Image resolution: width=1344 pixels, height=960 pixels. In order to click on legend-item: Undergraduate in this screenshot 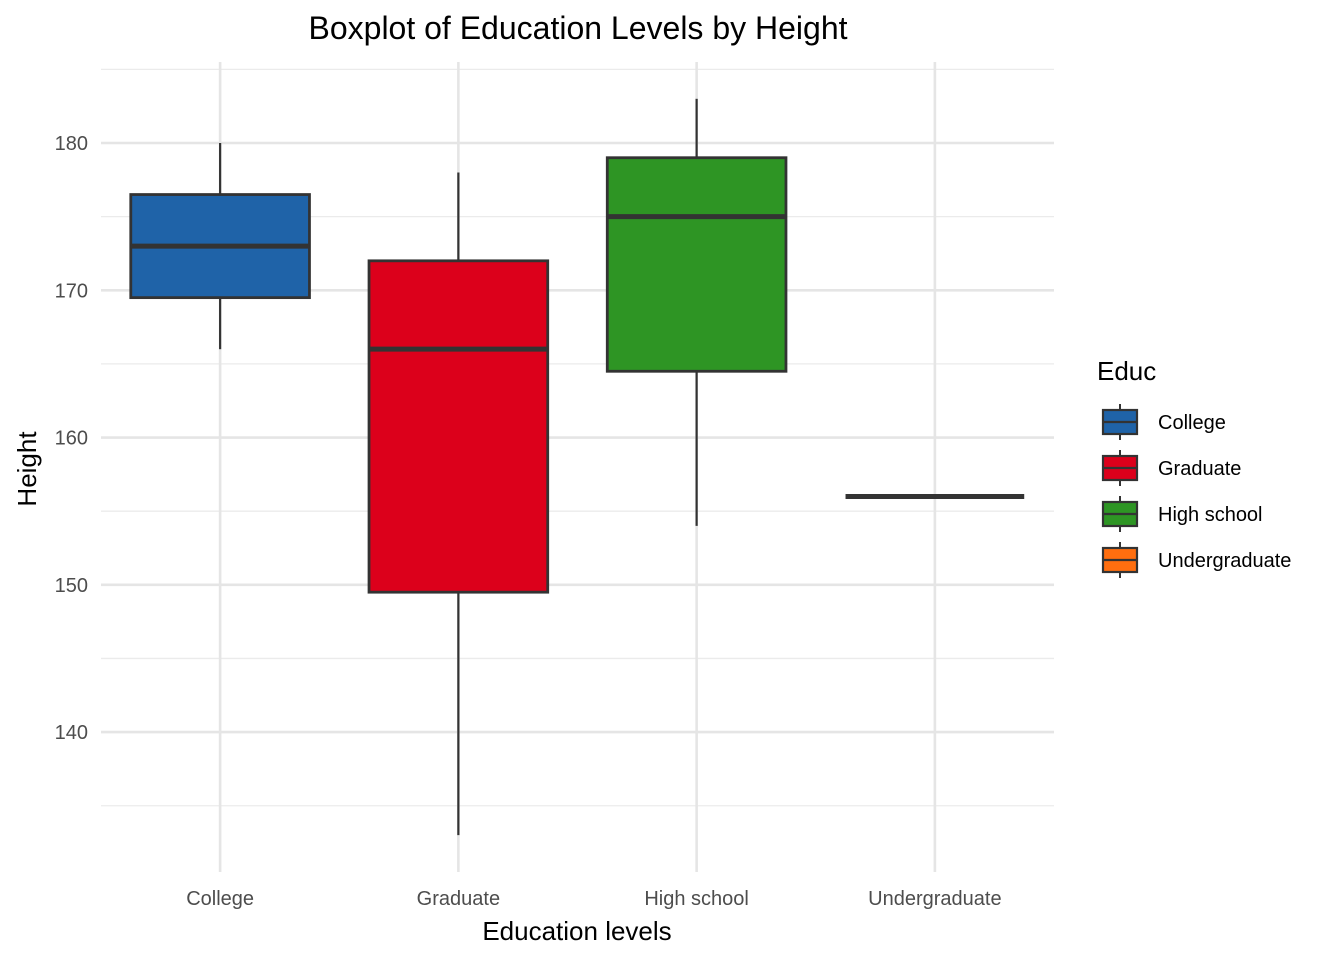, I will do `click(1196, 560)`.